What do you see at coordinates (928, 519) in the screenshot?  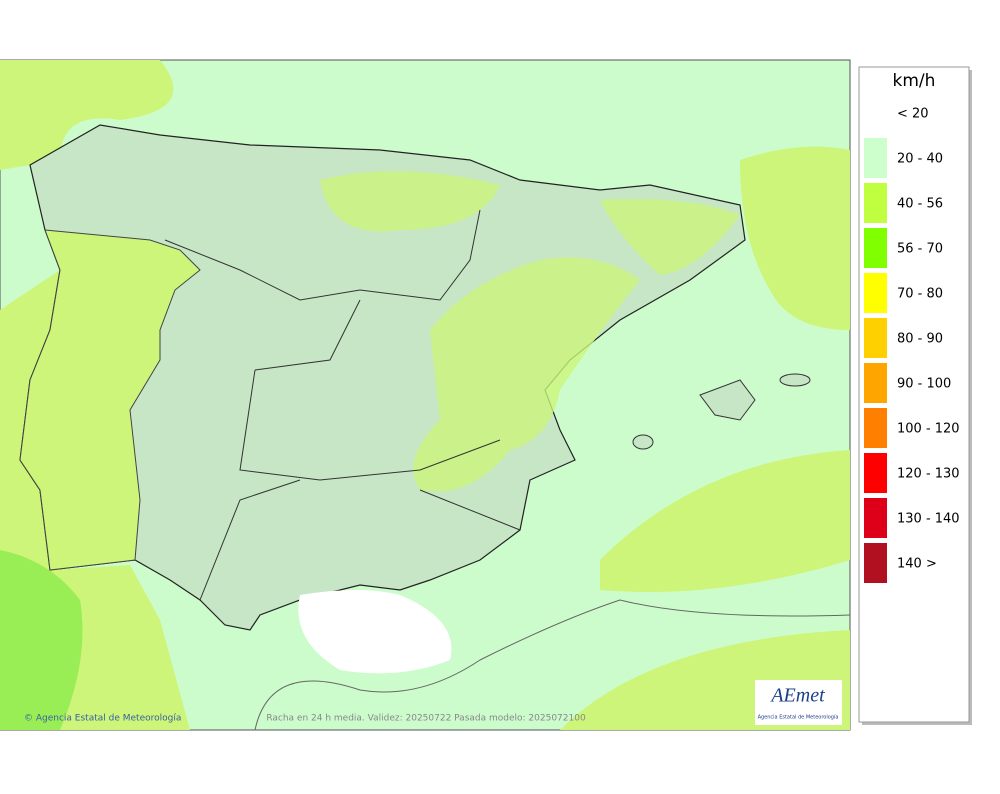 I see `legend-label: 130 - 140` at bounding box center [928, 519].